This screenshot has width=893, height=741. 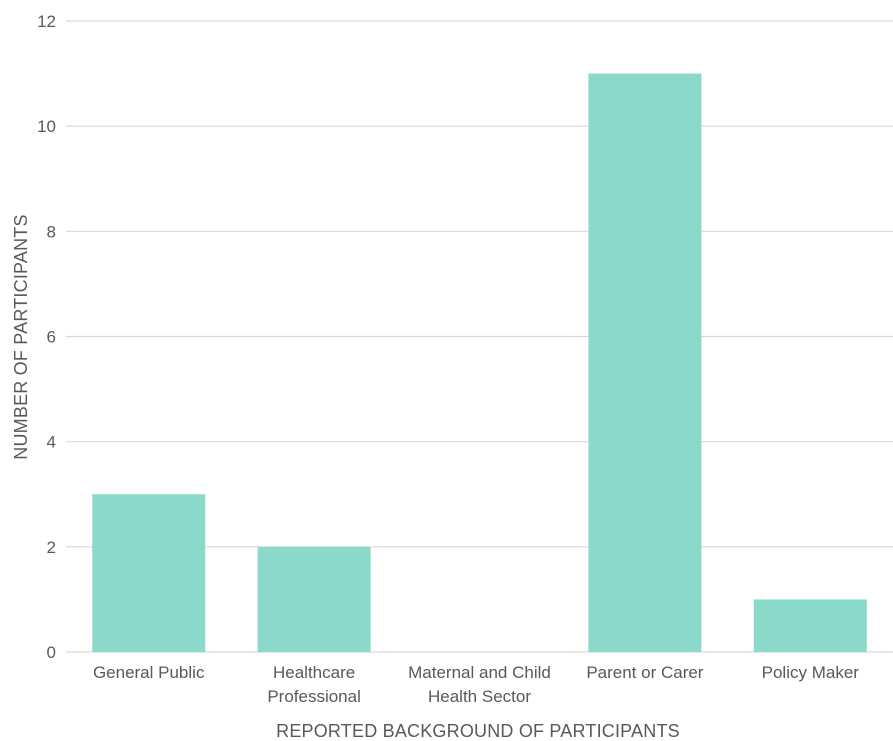 I want to click on x-tick-label: Professional, so click(x=314, y=696).